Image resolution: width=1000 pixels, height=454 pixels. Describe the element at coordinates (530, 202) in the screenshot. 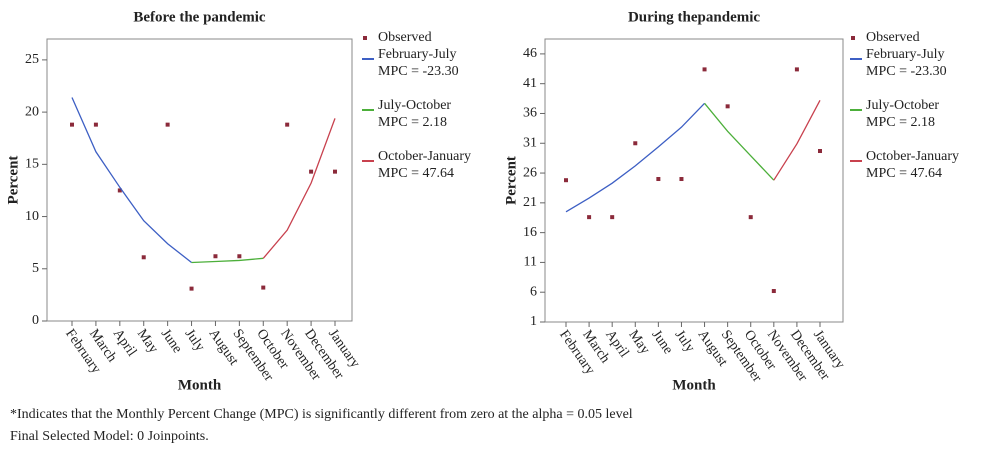

I see `y-tick-label: 21` at that location.